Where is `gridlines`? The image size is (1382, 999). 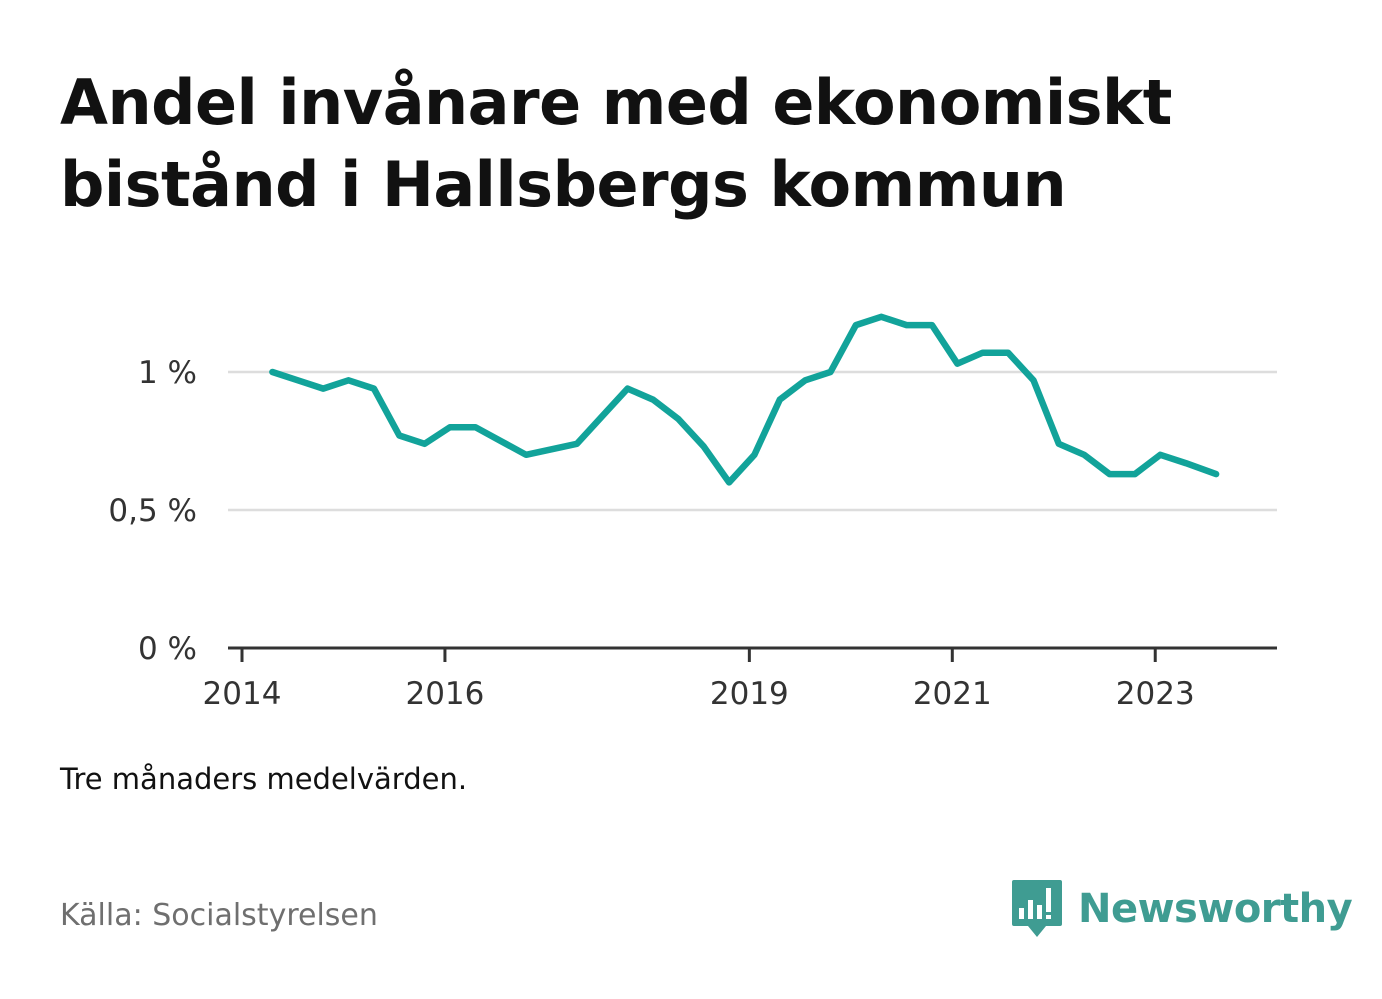
gridlines is located at coordinates (752, 441).